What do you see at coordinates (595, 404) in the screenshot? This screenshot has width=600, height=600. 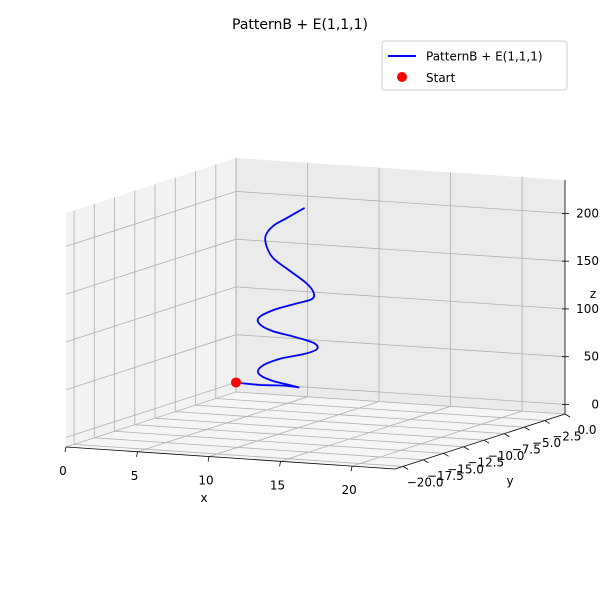 I see `z-tick-label: 0` at bounding box center [595, 404].